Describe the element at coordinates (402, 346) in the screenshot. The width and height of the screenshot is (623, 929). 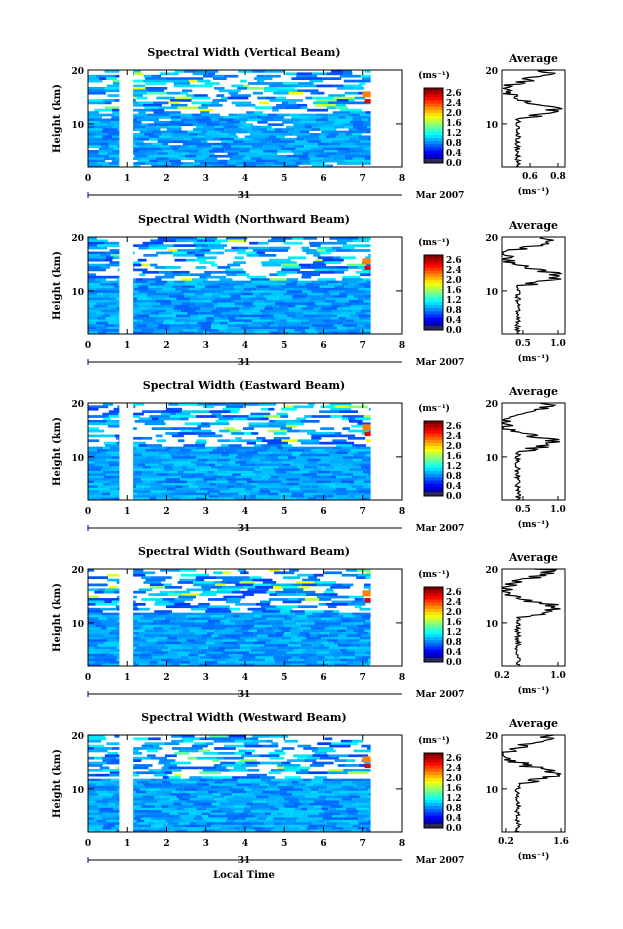
I see `x-tick-label: 8` at that location.